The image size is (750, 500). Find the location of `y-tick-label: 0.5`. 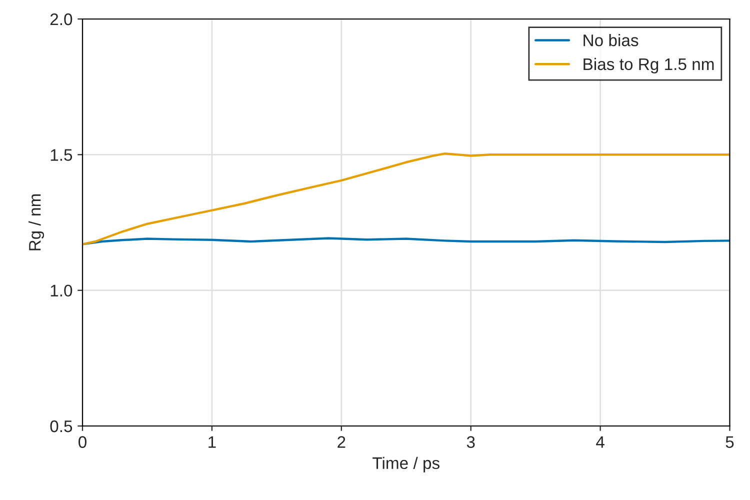

y-tick-label: 0.5 is located at coordinates (61, 426).